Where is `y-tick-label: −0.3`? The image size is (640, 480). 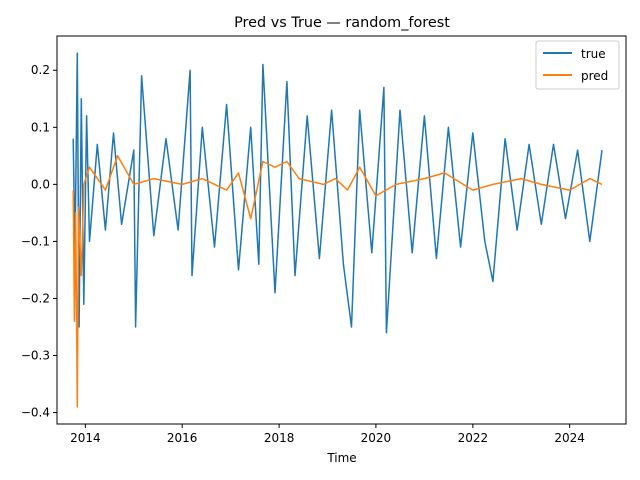
y-tick-label: −0.3 is located at coordinates (35, 356).